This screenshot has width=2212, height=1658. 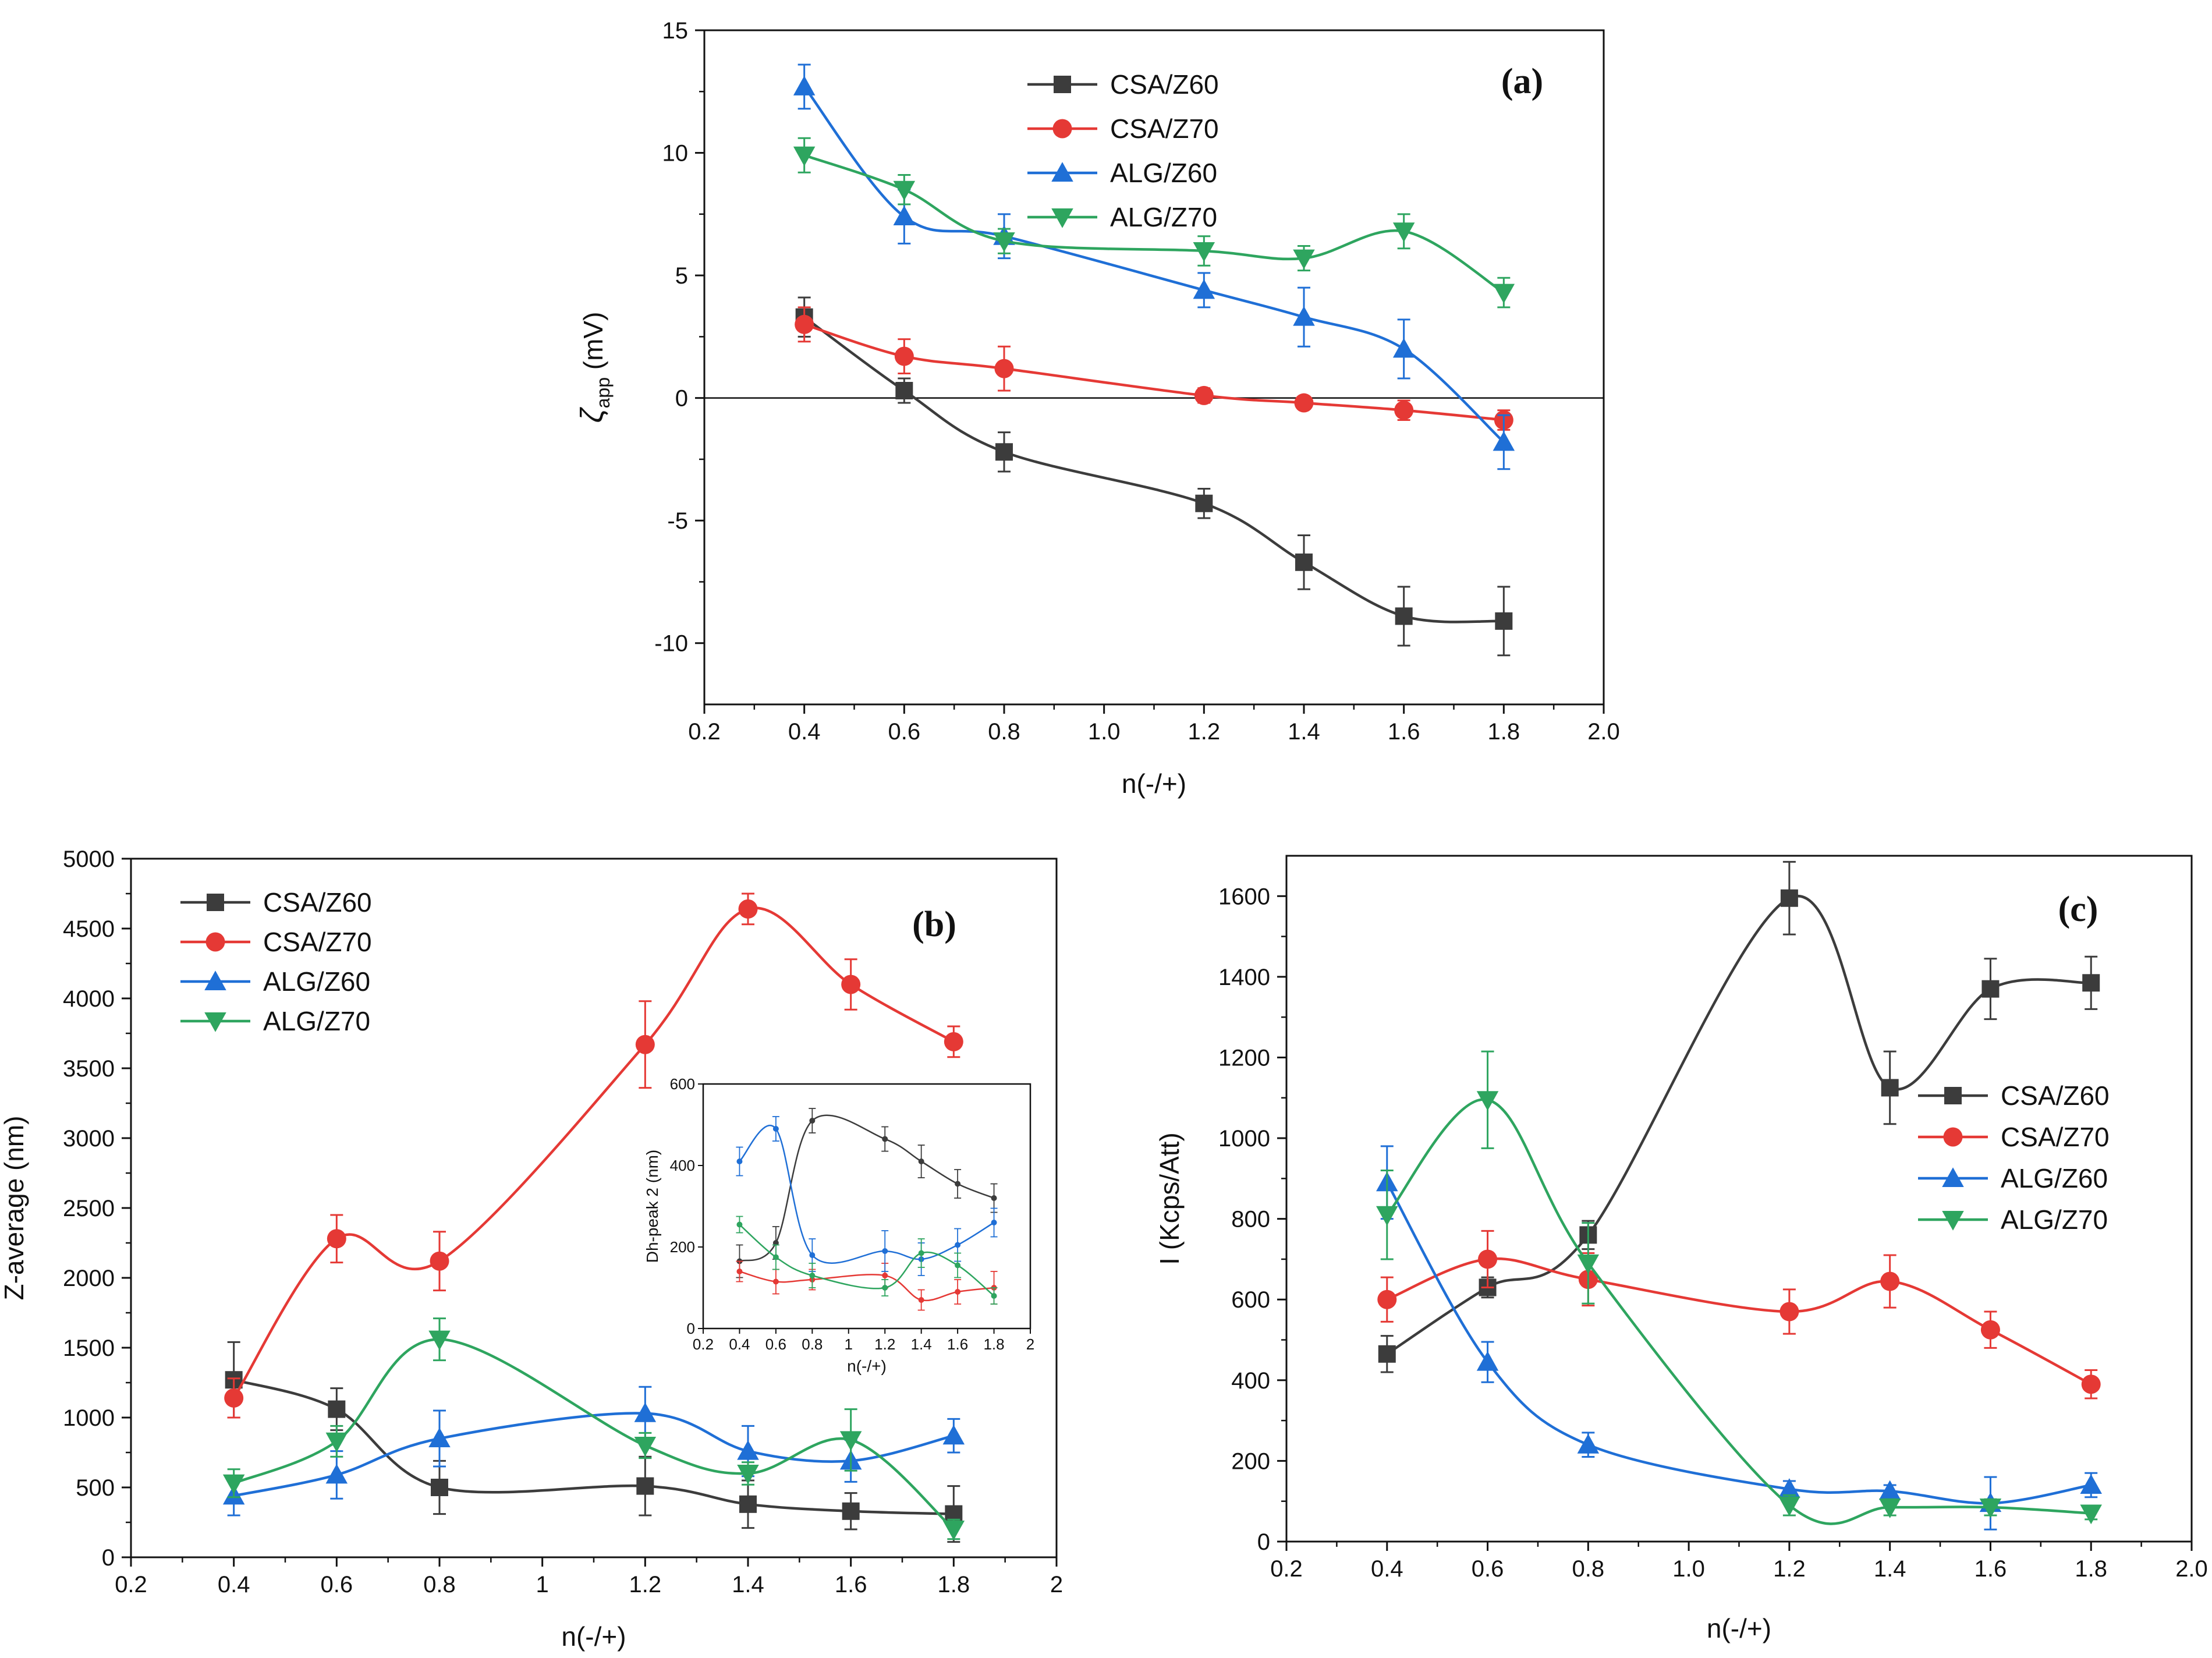 What do you see at coordinates (1251, 1381) in the screenshot?
I see `y-tick-label: 400` at bounding box center [1251, 1381].